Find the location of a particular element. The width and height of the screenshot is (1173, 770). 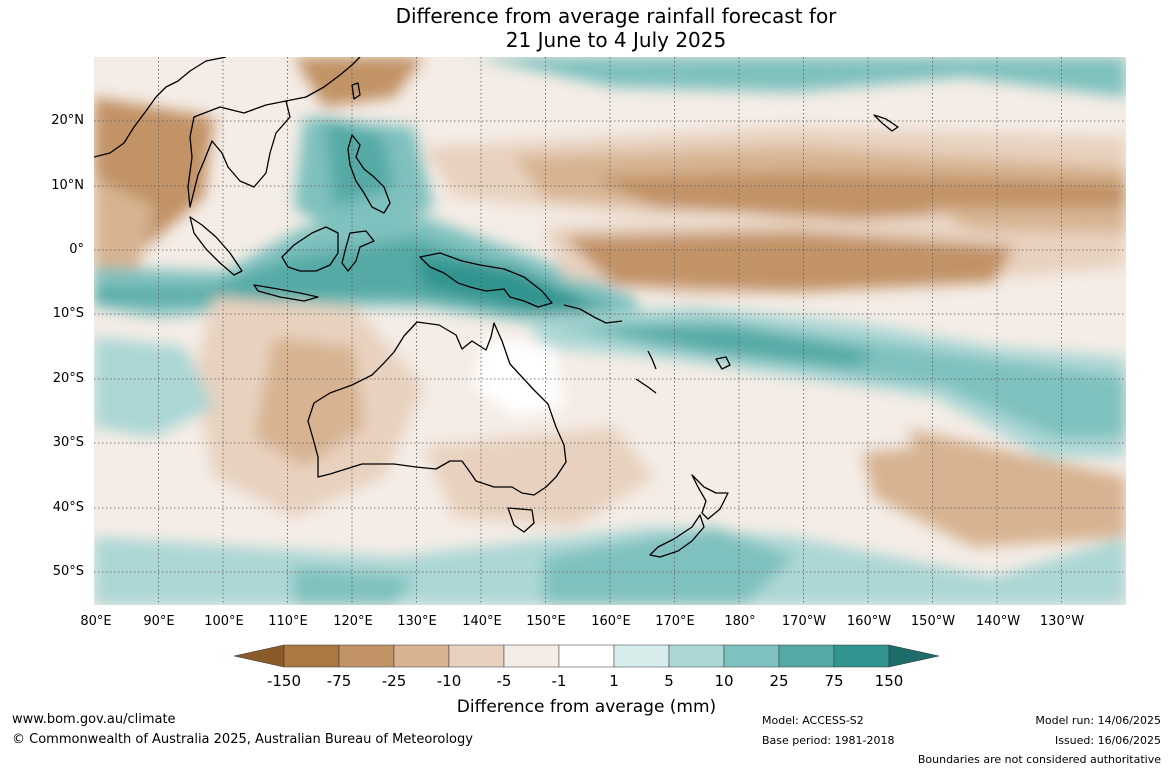

lat-label-10s: 10°S is located at coordinates (68, 313).